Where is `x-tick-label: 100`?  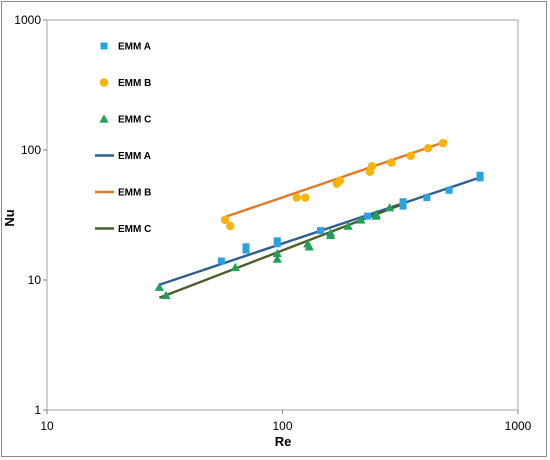 x-tick-label: 100 is located at coordinates (282, 426).